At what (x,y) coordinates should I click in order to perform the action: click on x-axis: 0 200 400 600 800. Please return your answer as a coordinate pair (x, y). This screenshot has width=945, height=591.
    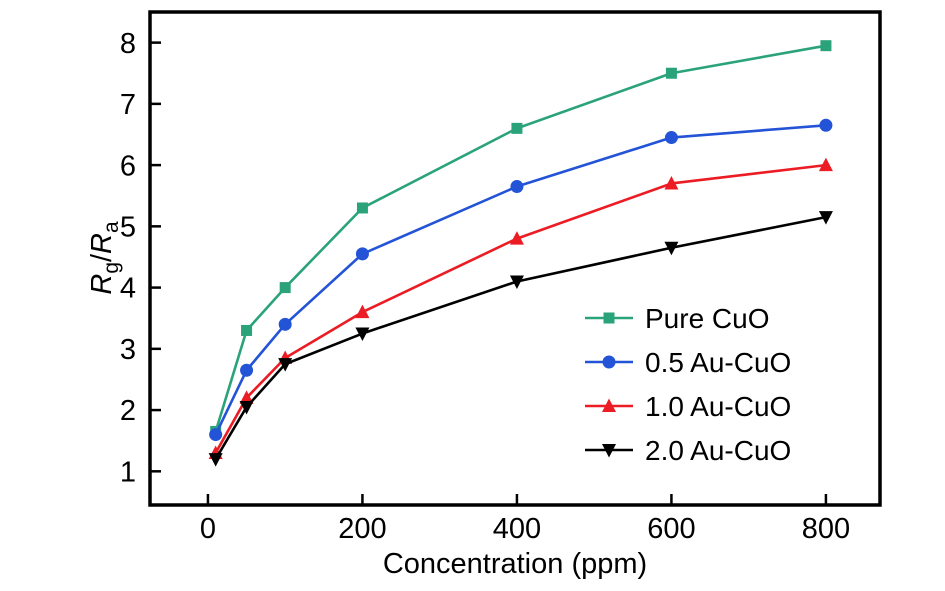
    Looking at the image, I should click on (525, 519).